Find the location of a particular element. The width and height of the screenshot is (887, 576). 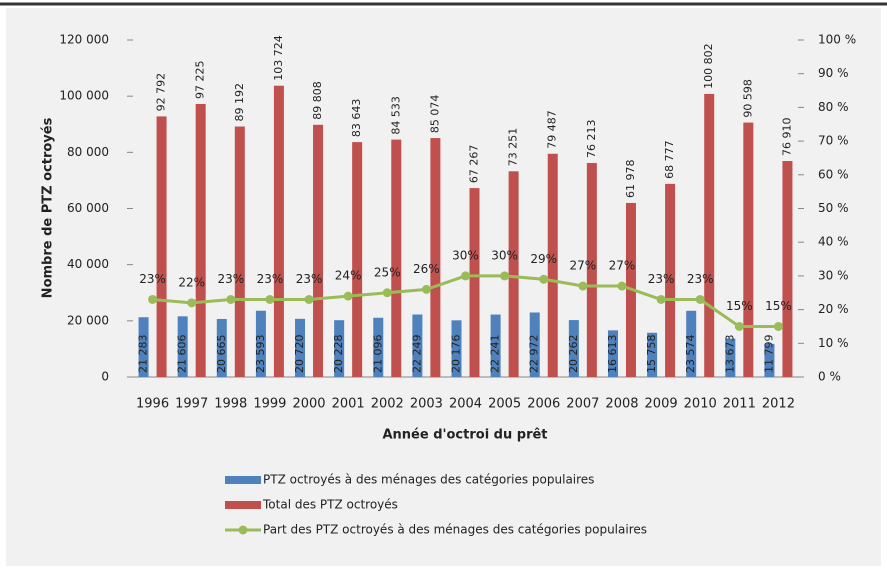

bar-value-label: 20 665 is located at coordinates (221, 354).